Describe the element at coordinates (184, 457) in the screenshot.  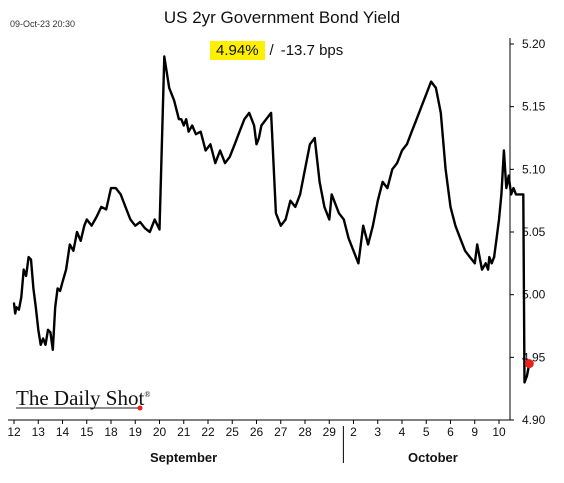
I see `month-label-september: September` at that location.